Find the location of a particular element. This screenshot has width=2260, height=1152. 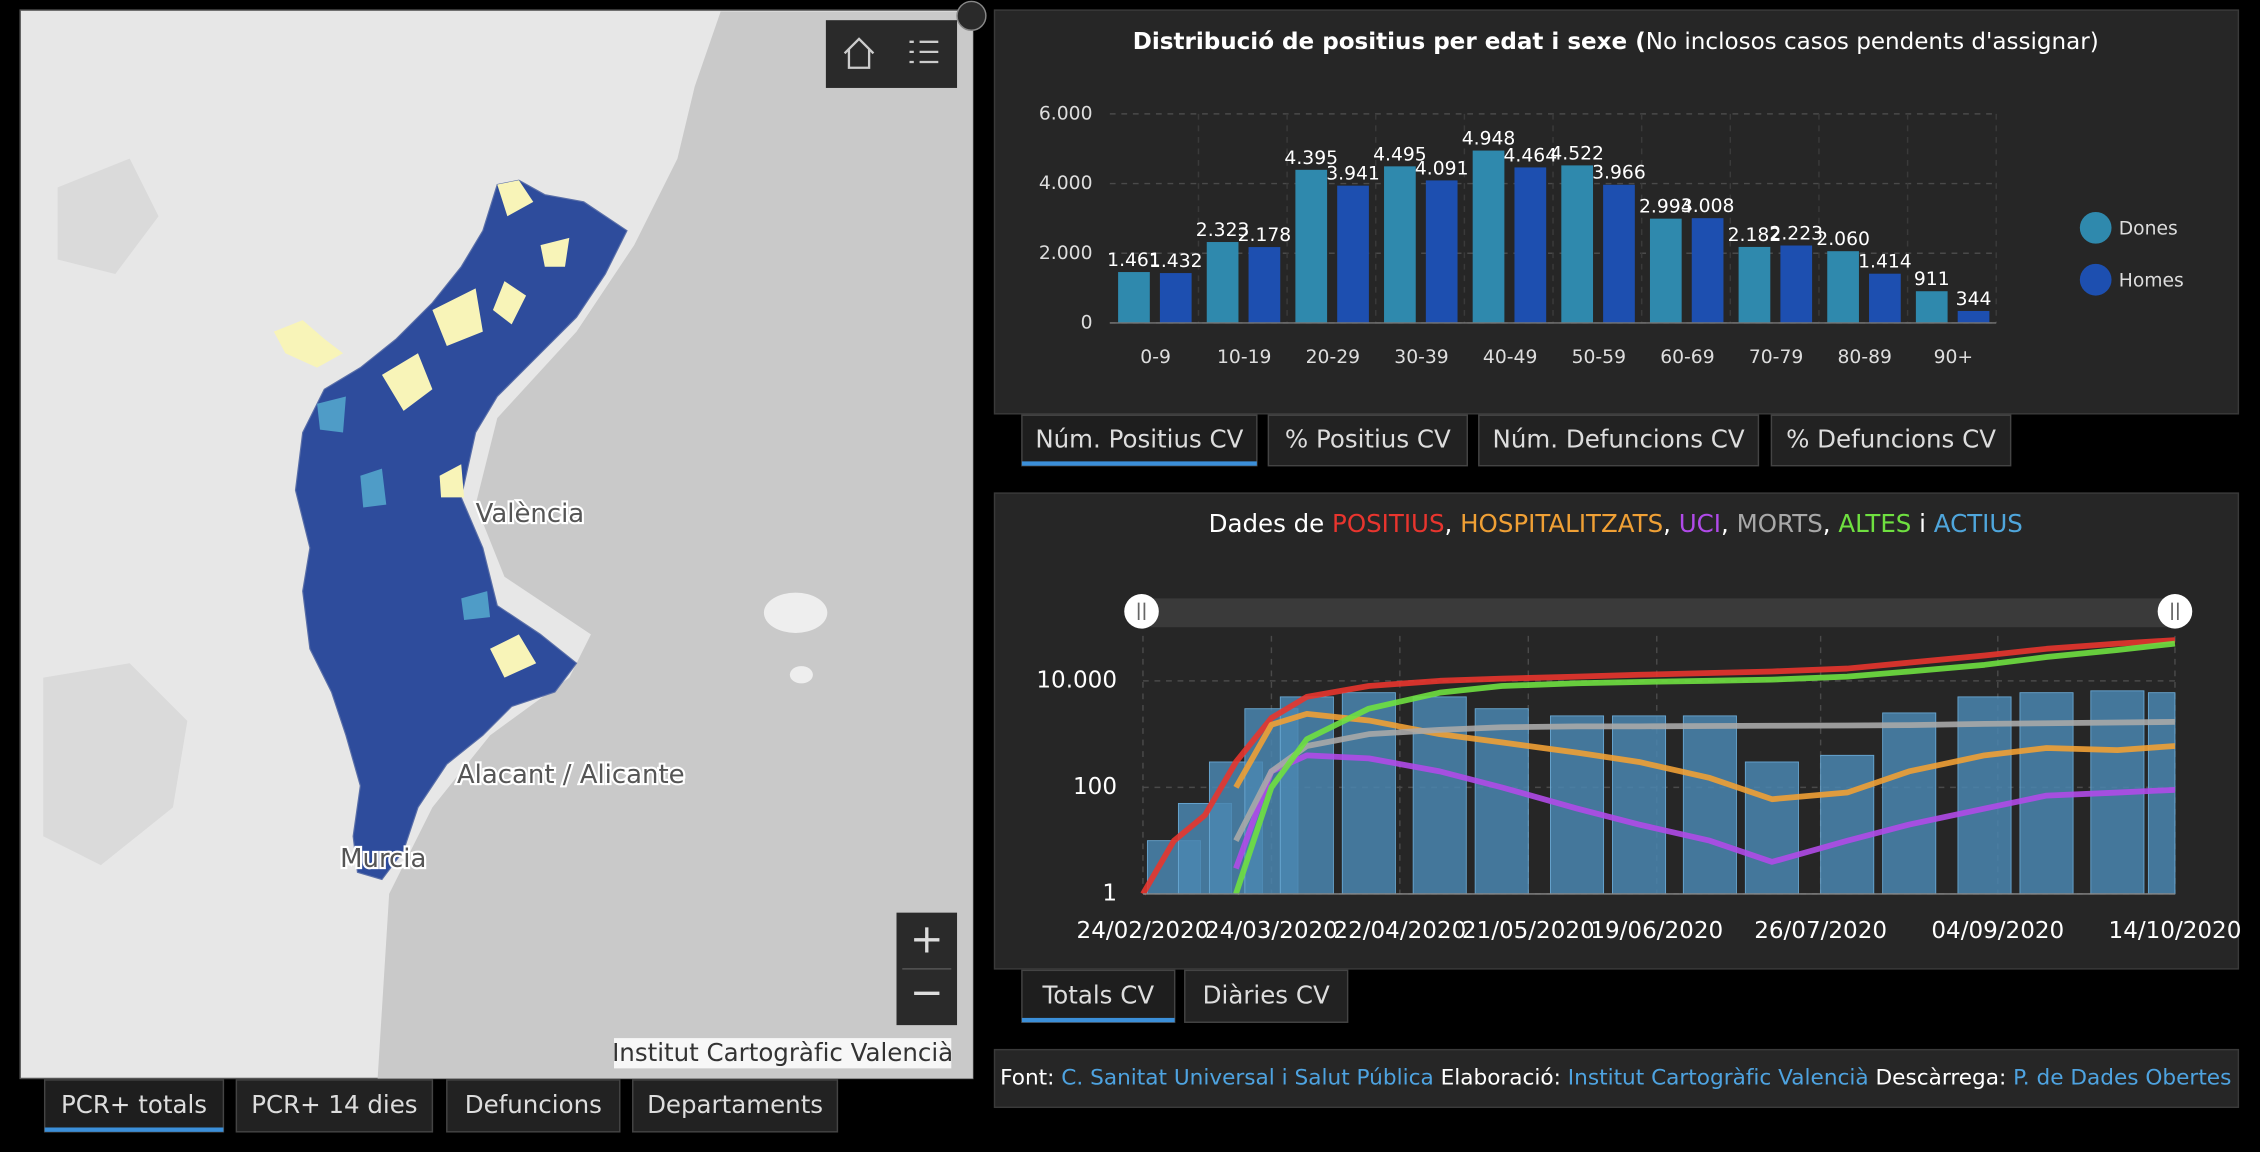

expand-button is located at coordinates (971, 15).